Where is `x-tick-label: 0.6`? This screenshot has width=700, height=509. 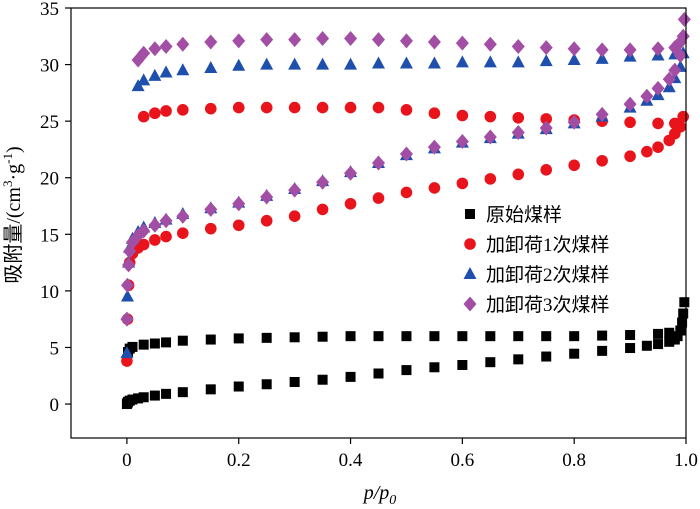
x-tick-label: 0.6 is located at coordinates (462, 460).